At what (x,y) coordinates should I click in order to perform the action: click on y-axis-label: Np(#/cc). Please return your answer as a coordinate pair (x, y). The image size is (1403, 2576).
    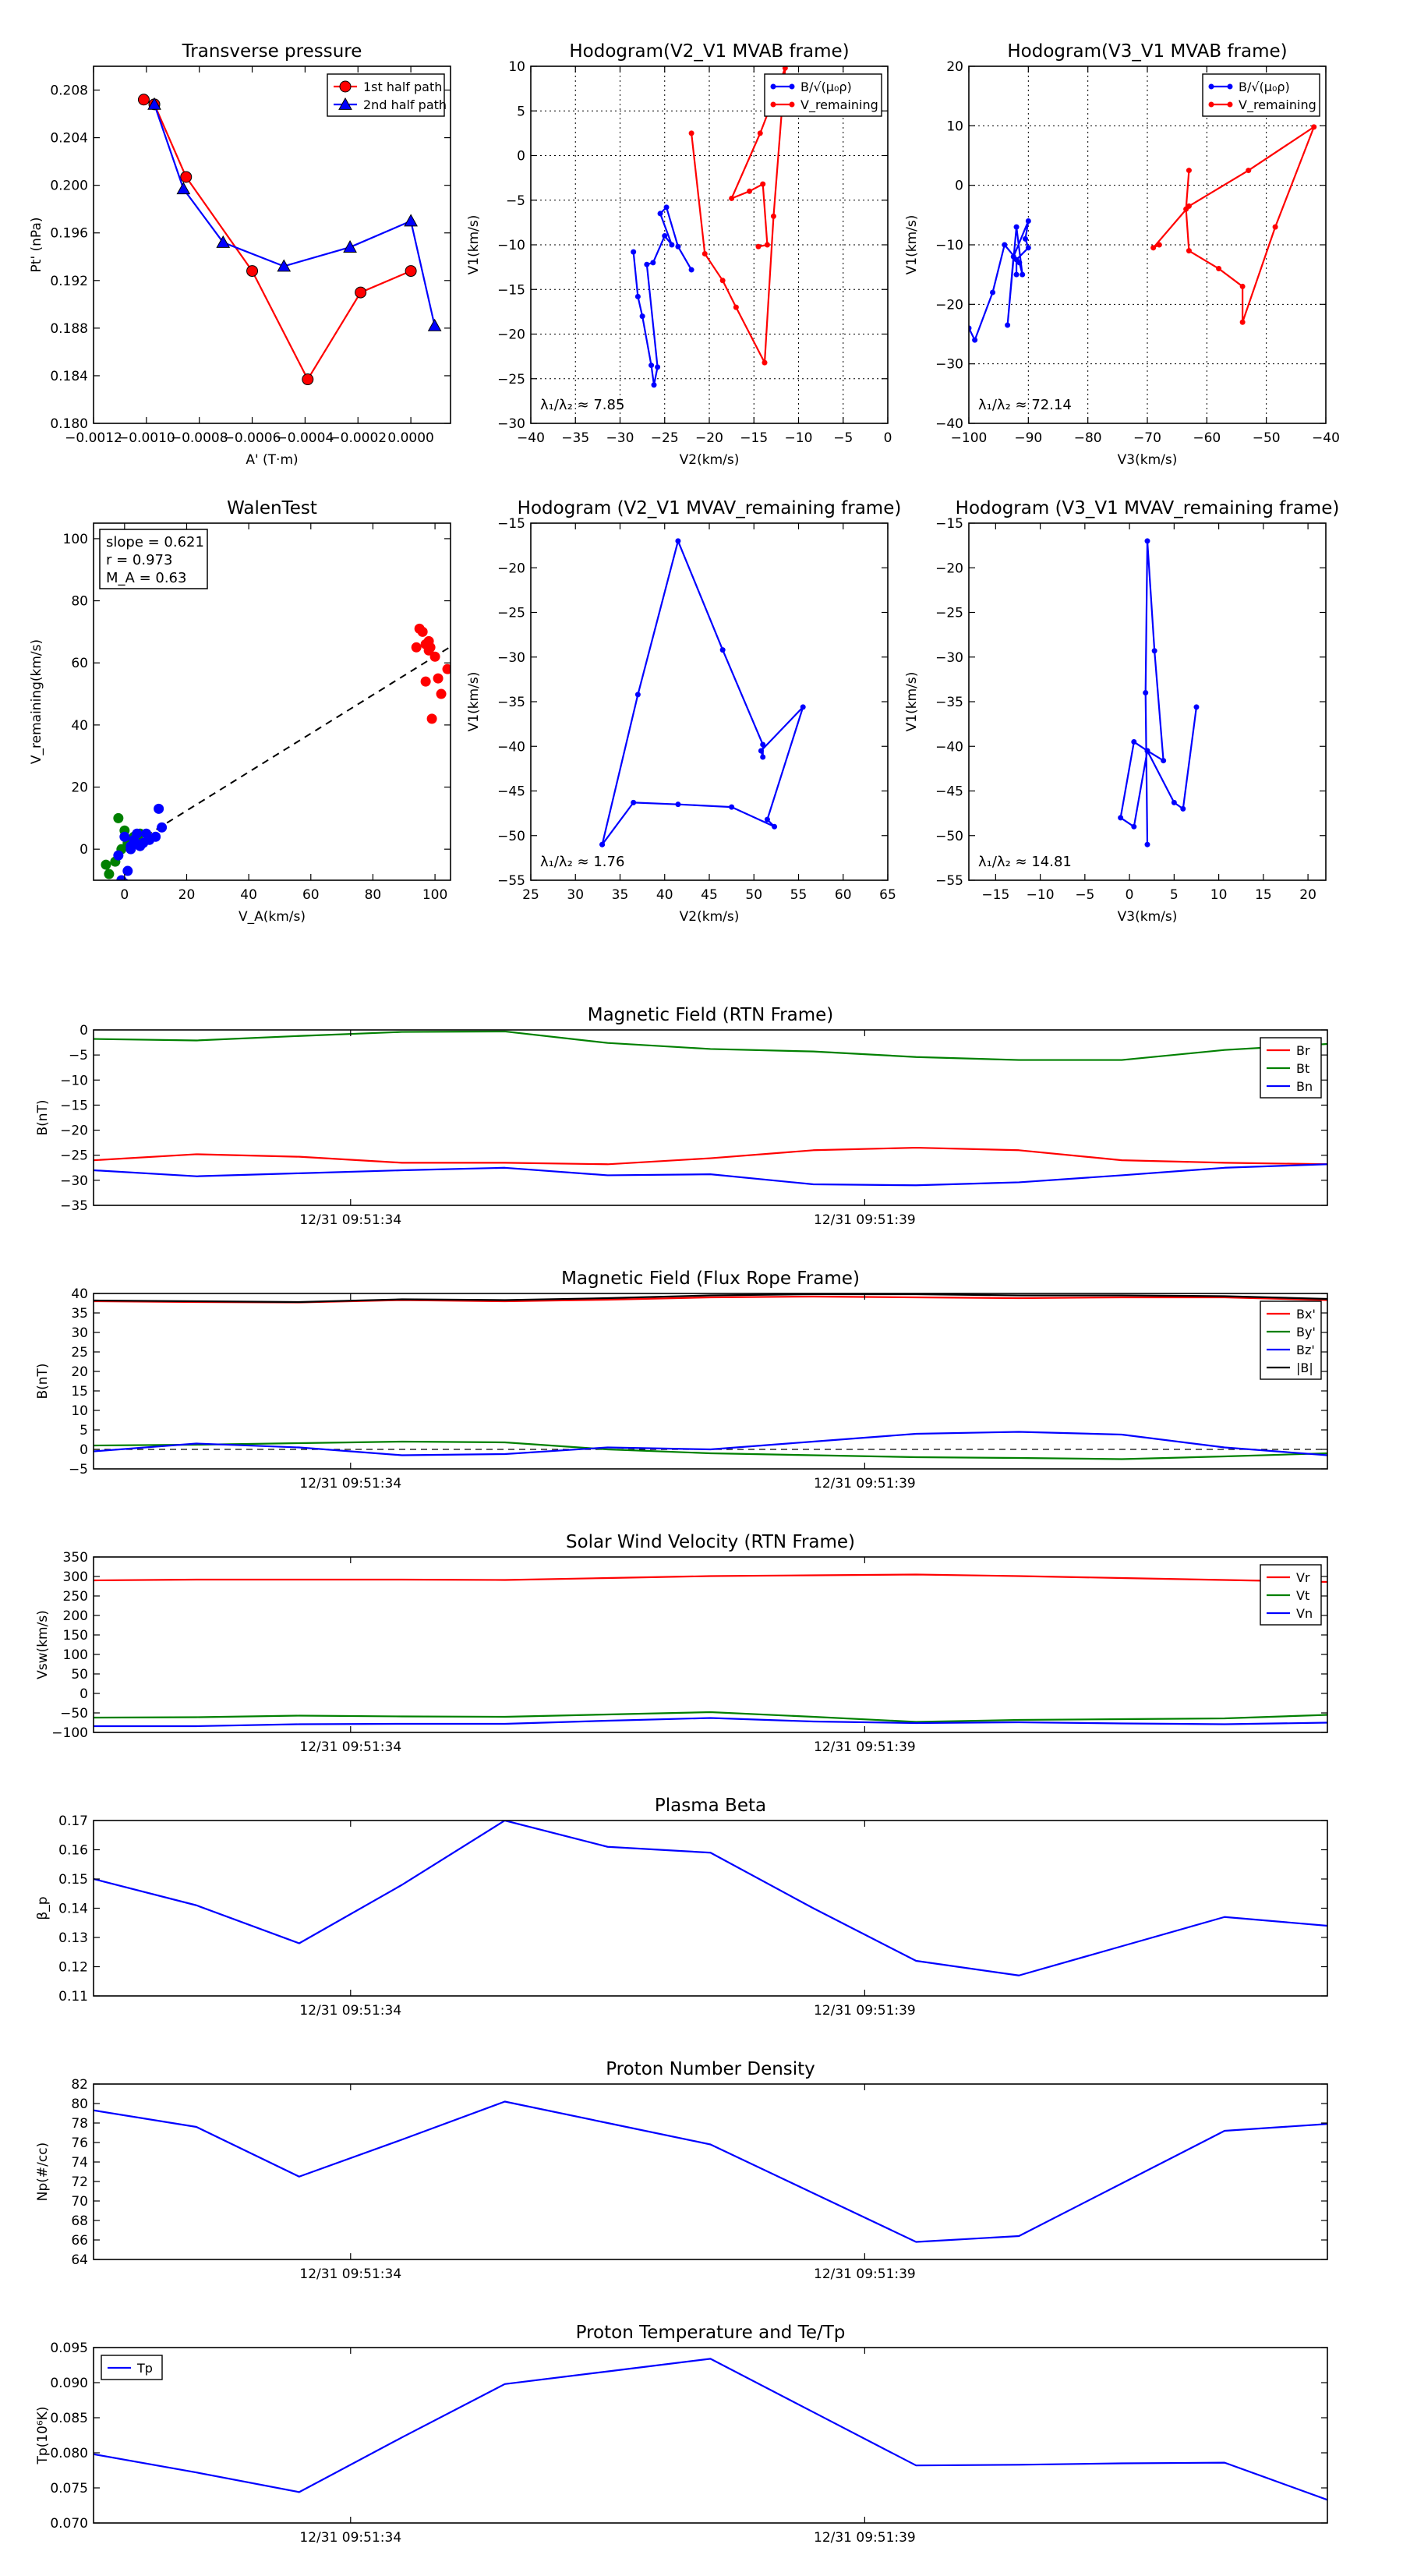
    Looking at the image, I should click on (43, 2172).